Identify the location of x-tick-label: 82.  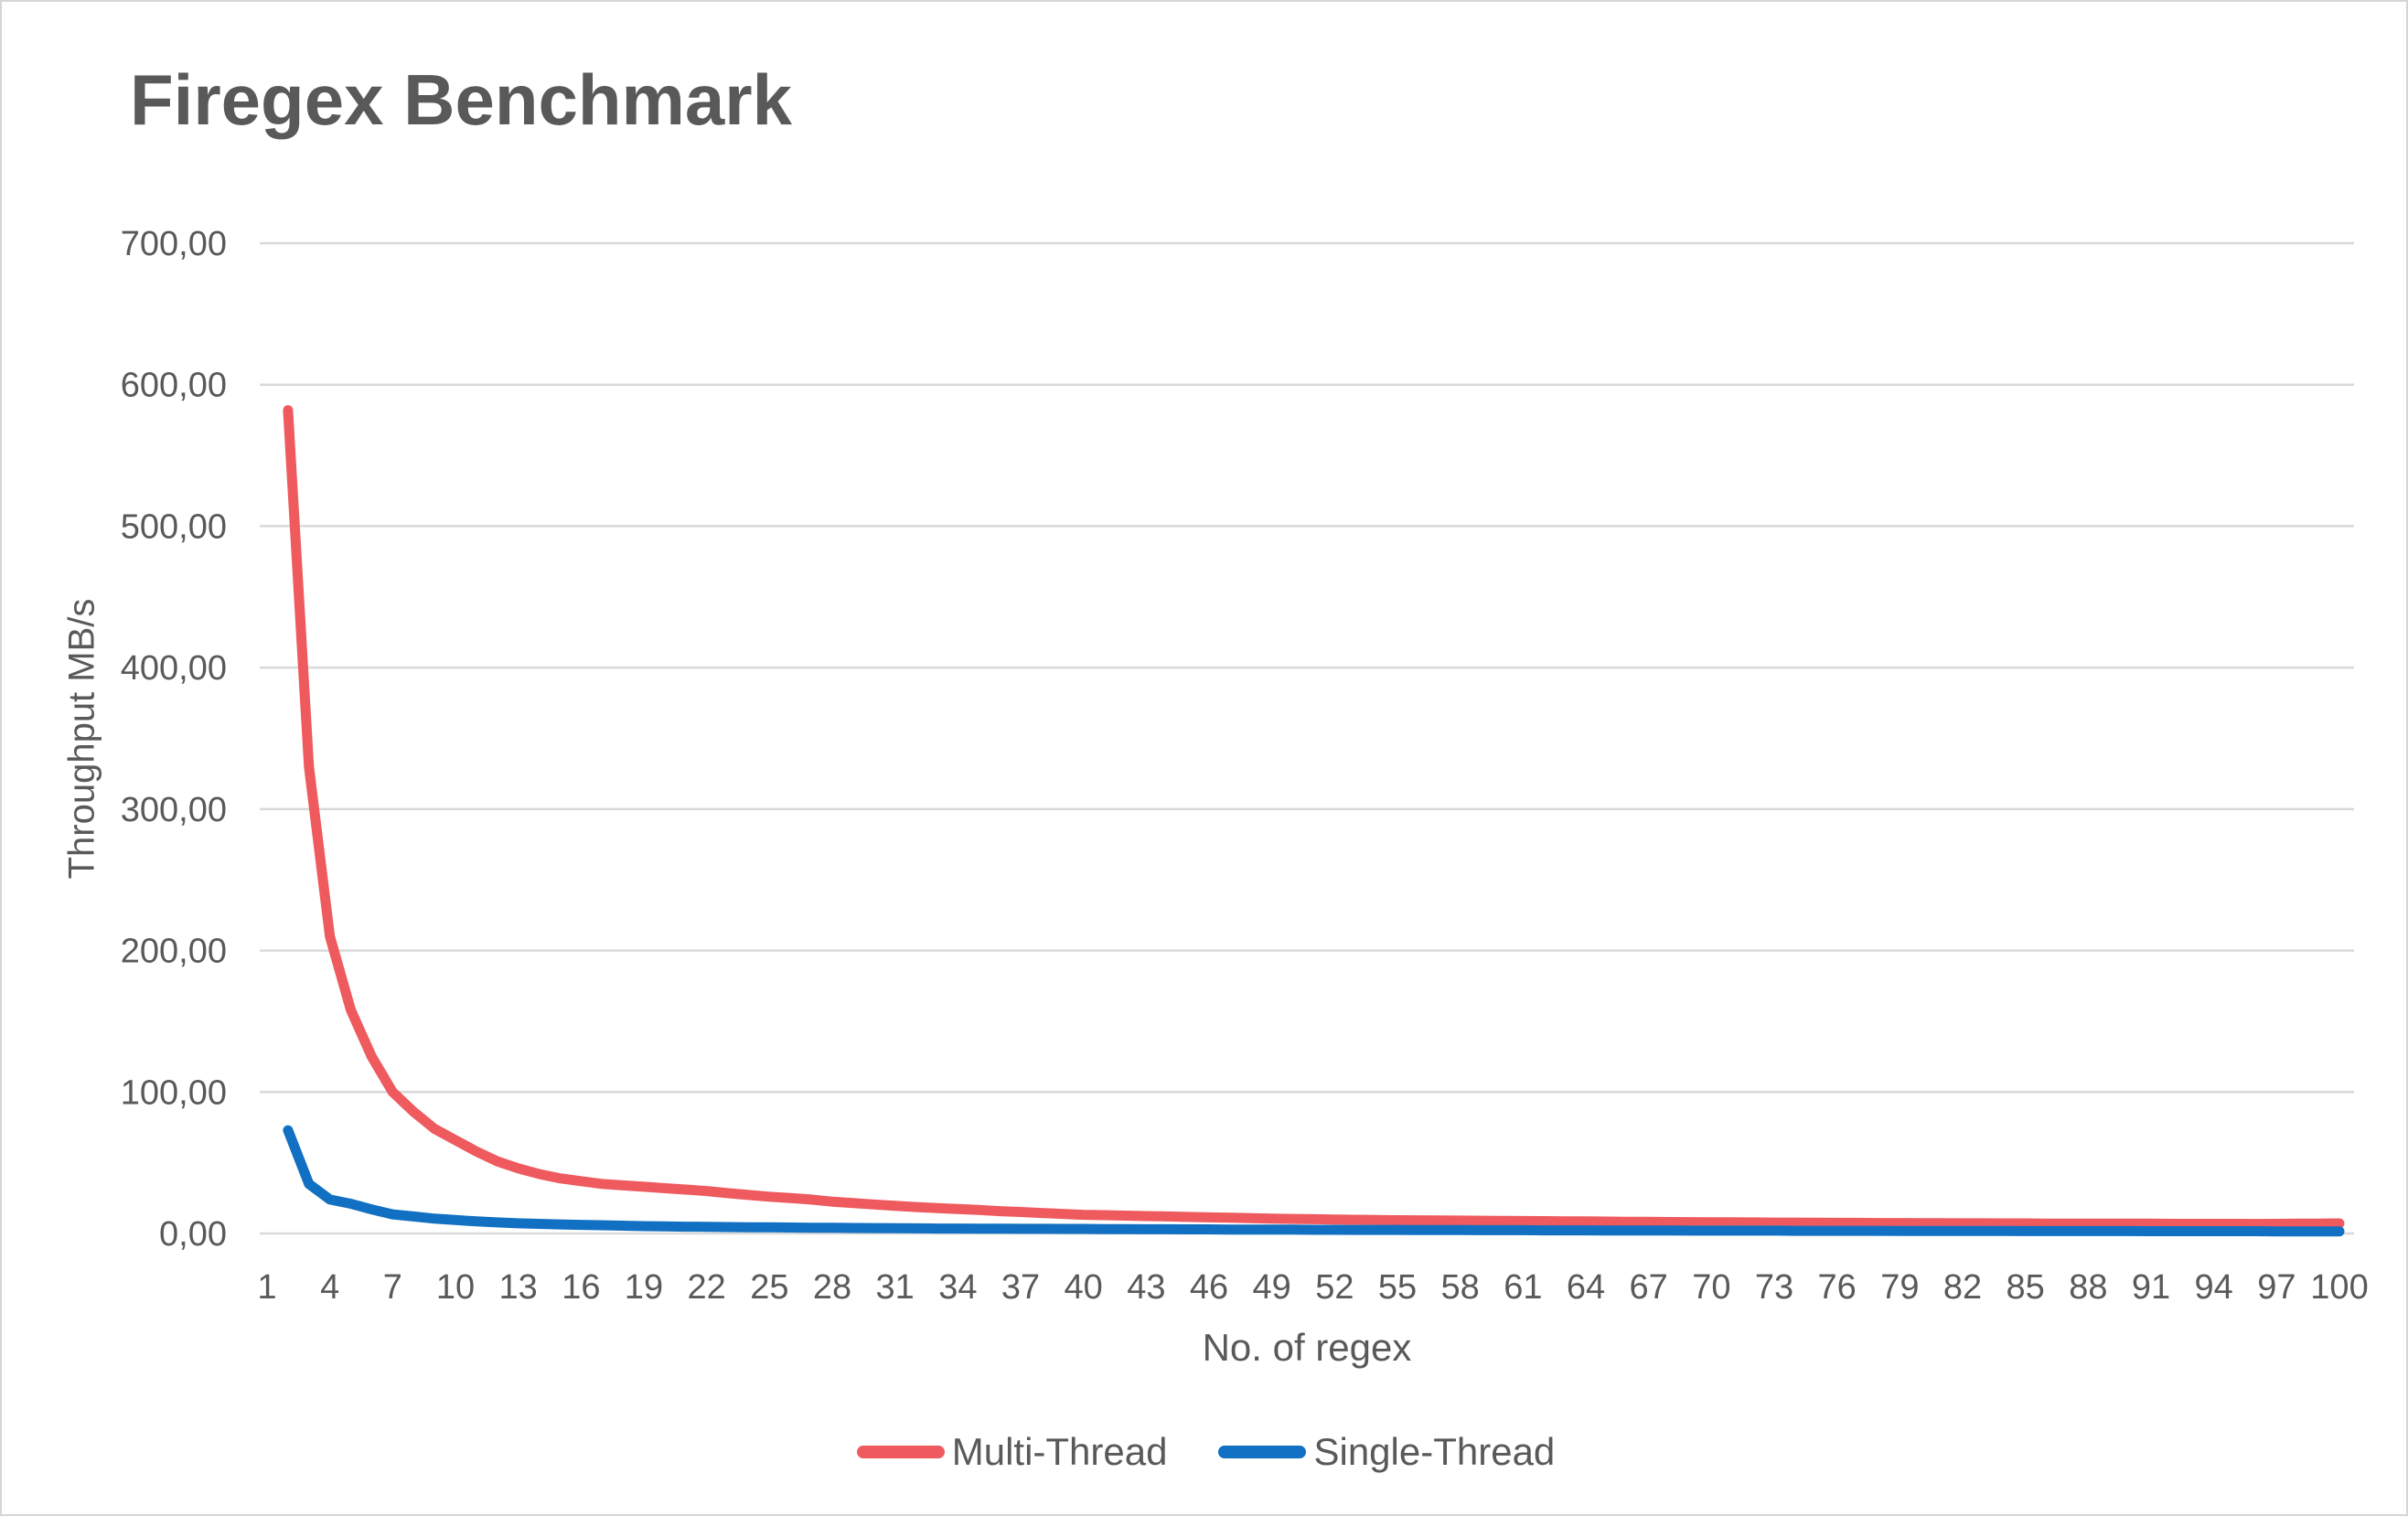
(1963, 1287).